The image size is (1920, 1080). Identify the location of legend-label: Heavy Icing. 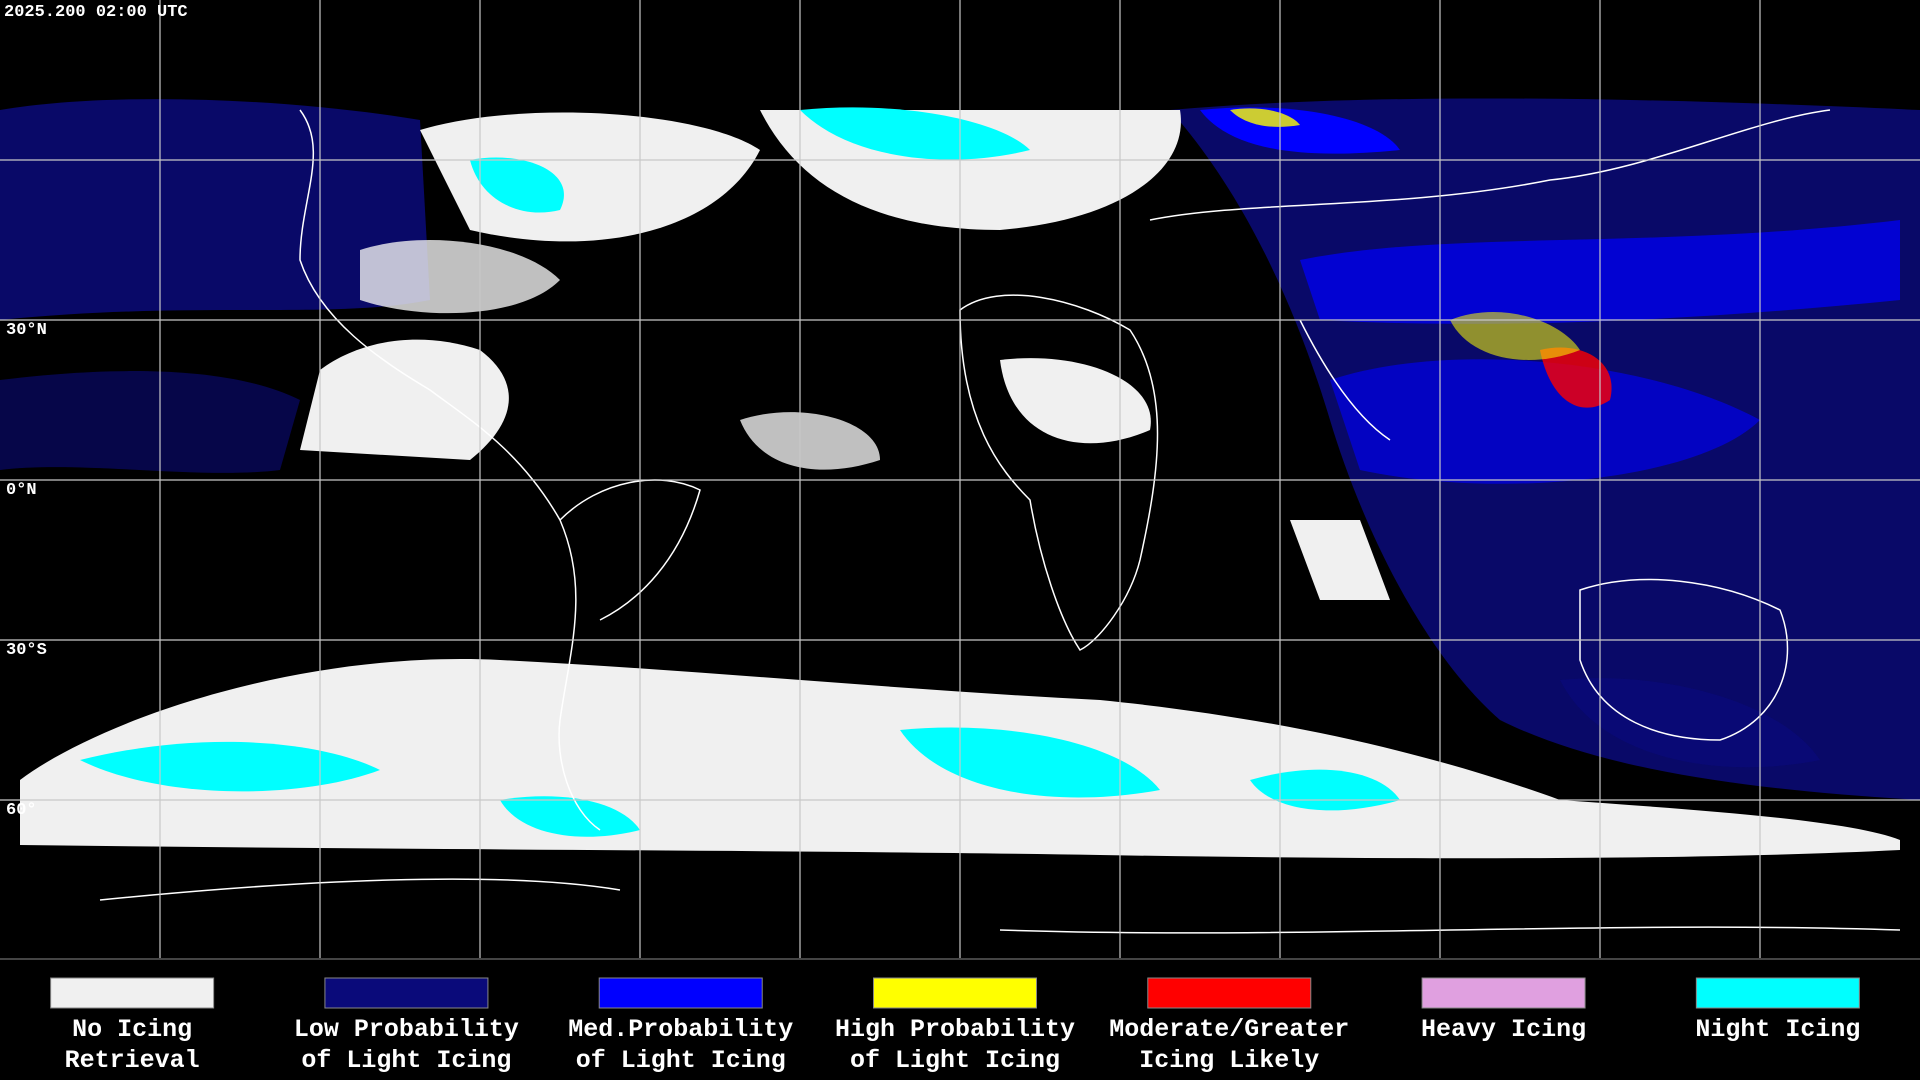
(1503, 1029).